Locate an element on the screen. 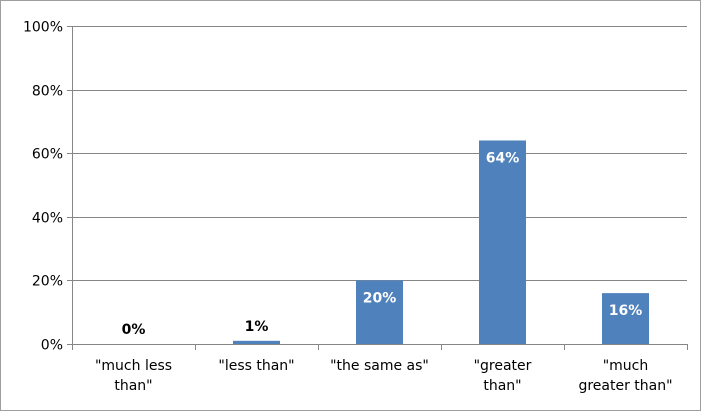 The image size is (701, 411). data-label: 0% is located at coordinates (134, 330).